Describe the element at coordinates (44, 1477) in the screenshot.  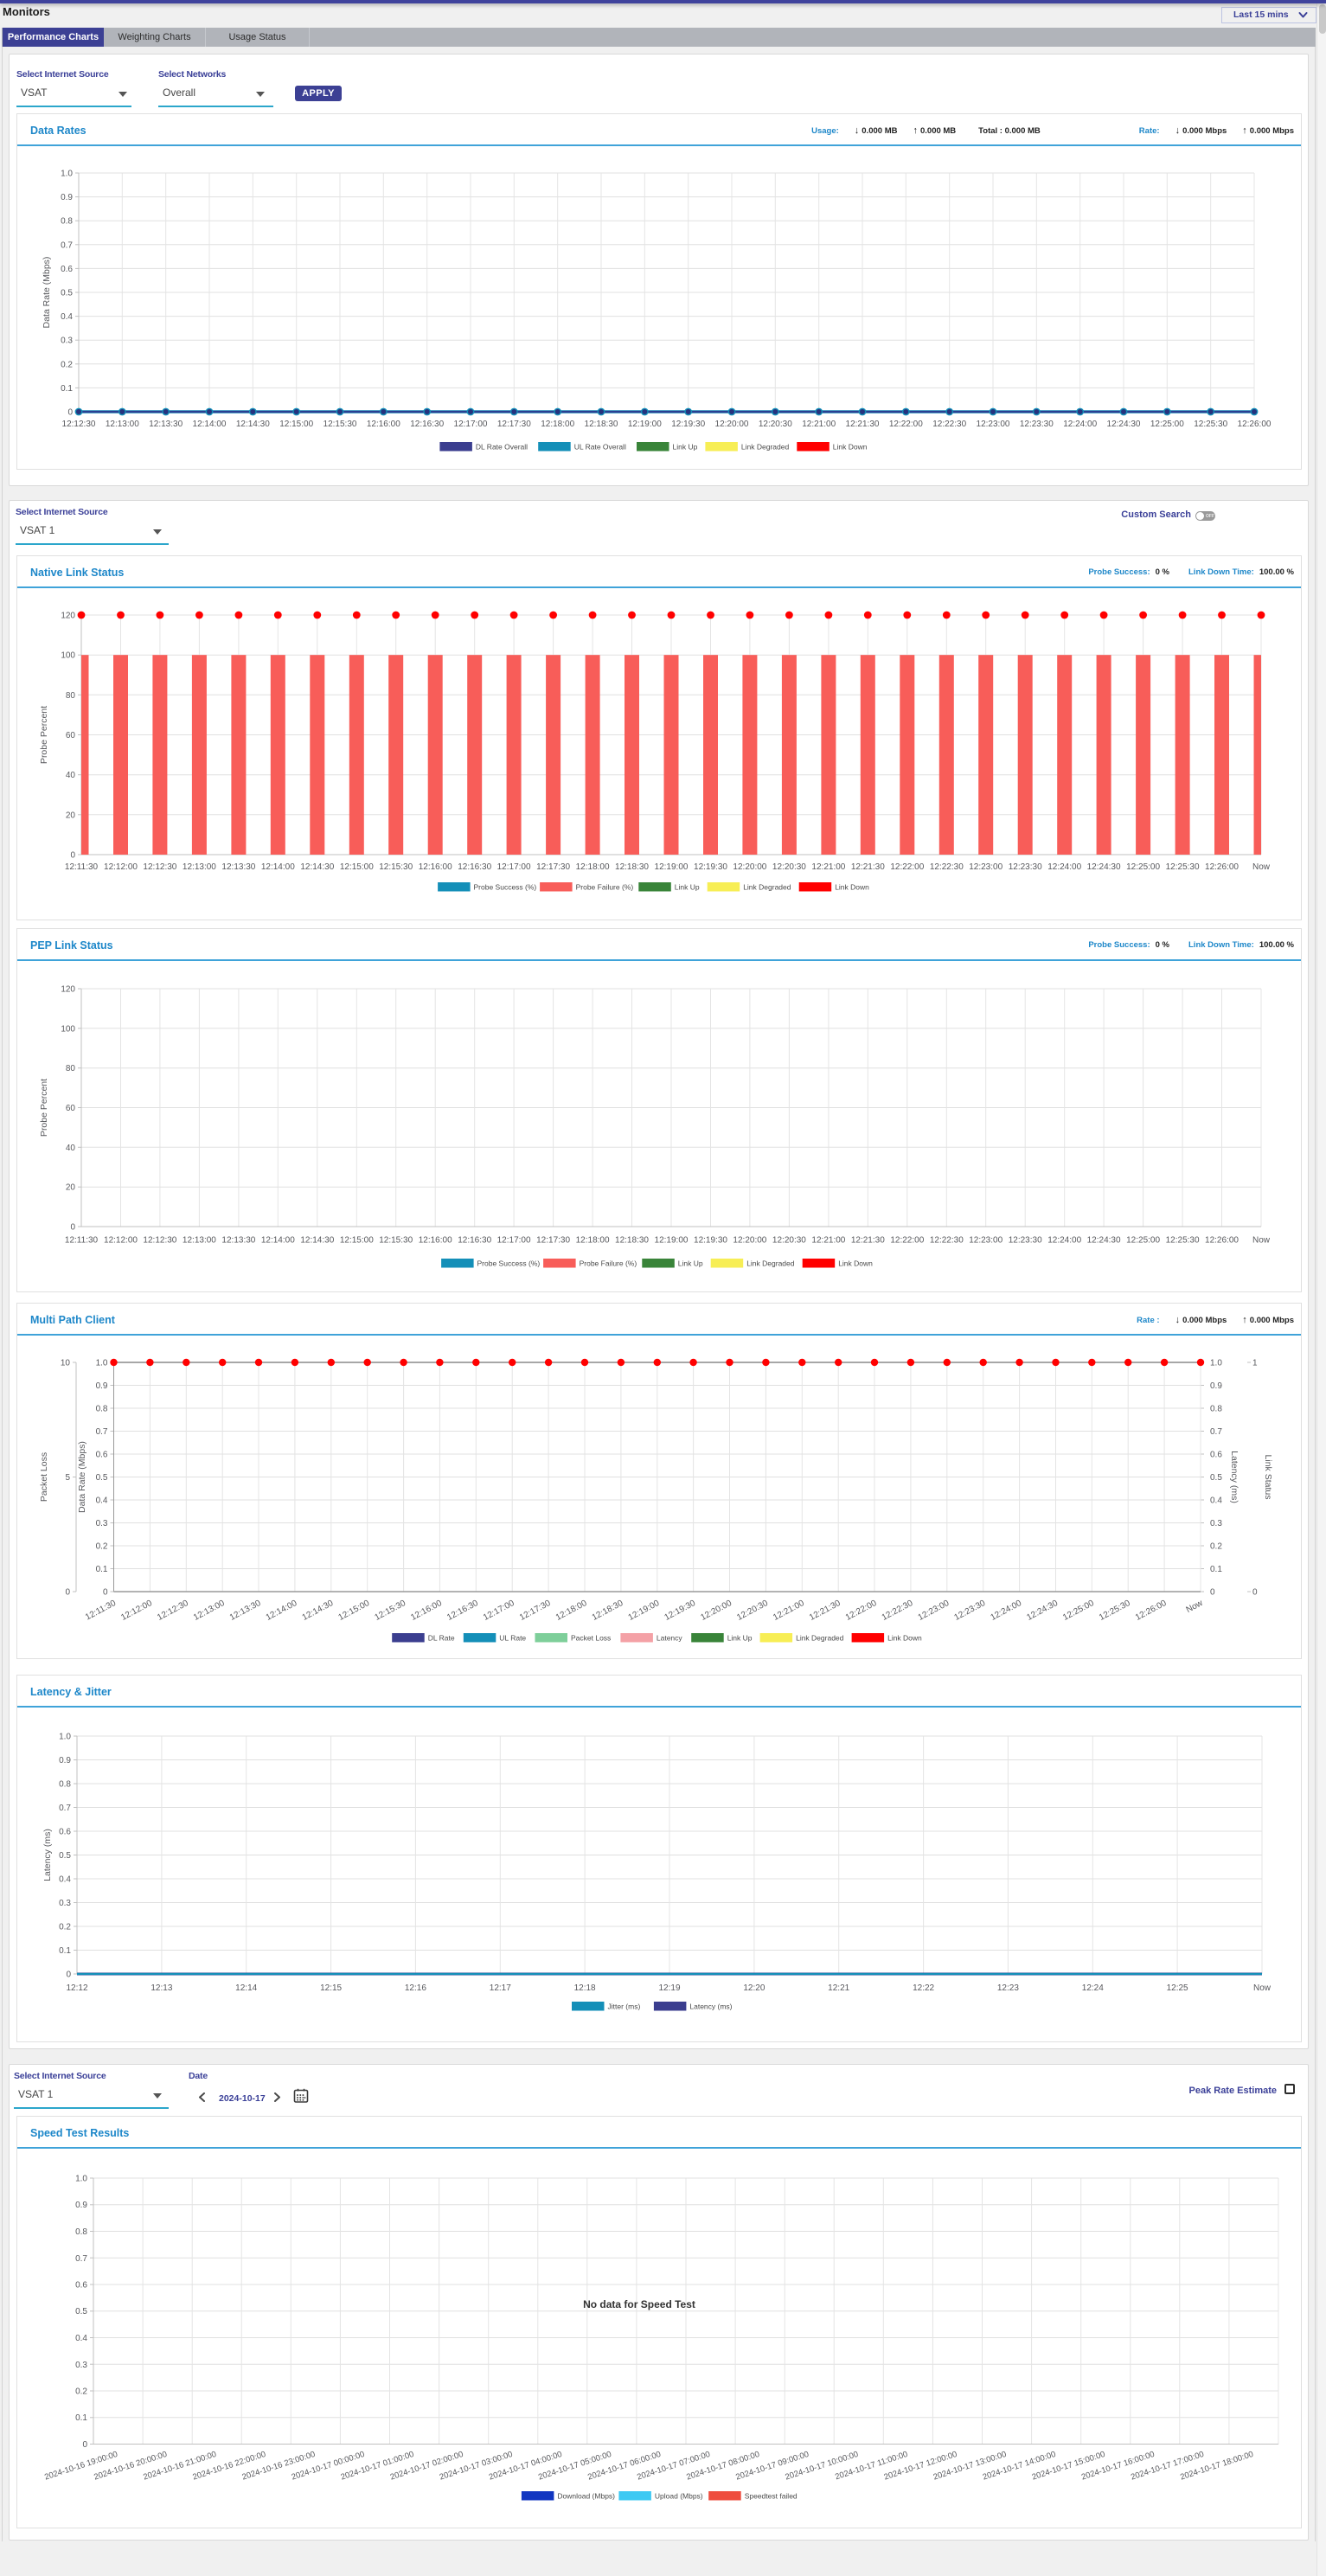
I see `svg-text: Packet Loss` at that location.